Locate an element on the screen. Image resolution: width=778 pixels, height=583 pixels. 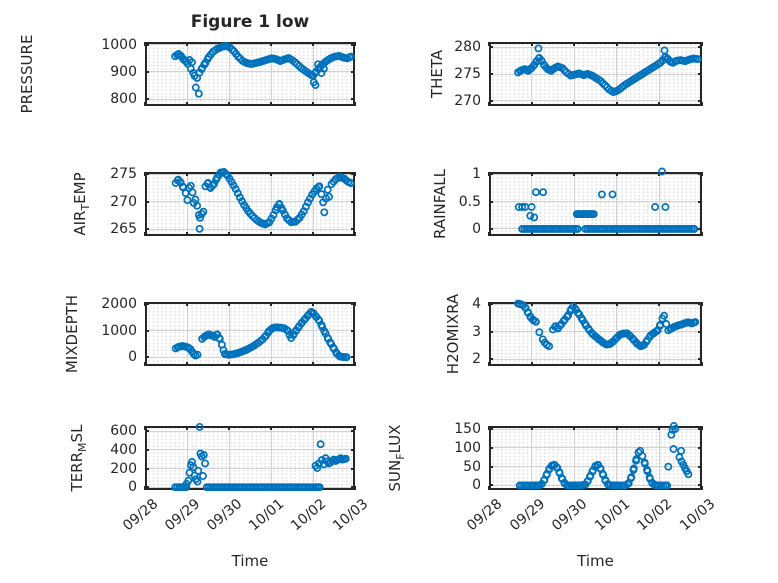
y-tick-label: 100 is located at coordinates (467, 447).